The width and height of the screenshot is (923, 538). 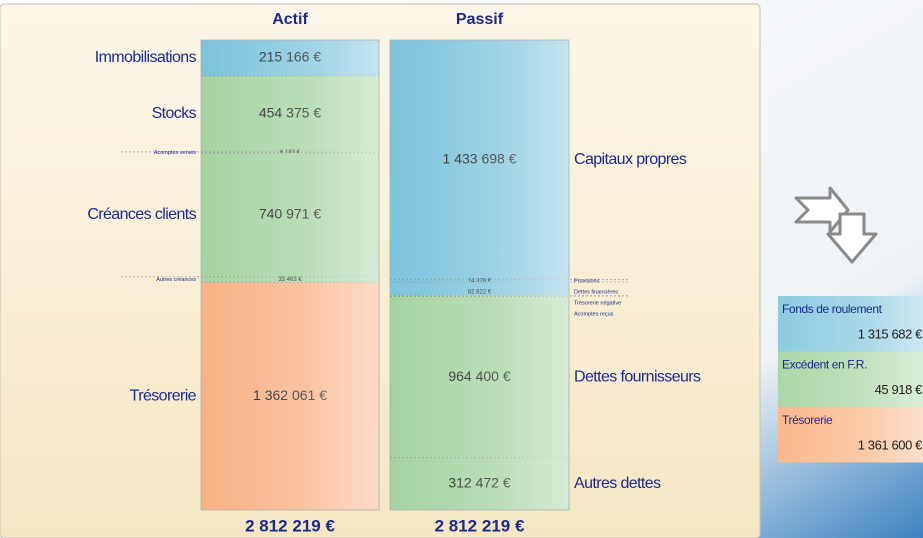 What do you see at coordinates (146, 57) in the screenshot?
I see `segment-name: Immobilisations` at bounding box center [146, 57].